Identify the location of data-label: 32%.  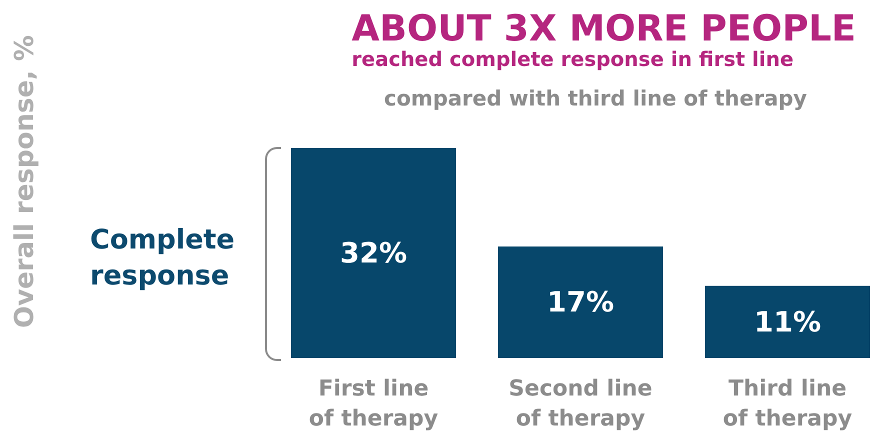
(374, 253).